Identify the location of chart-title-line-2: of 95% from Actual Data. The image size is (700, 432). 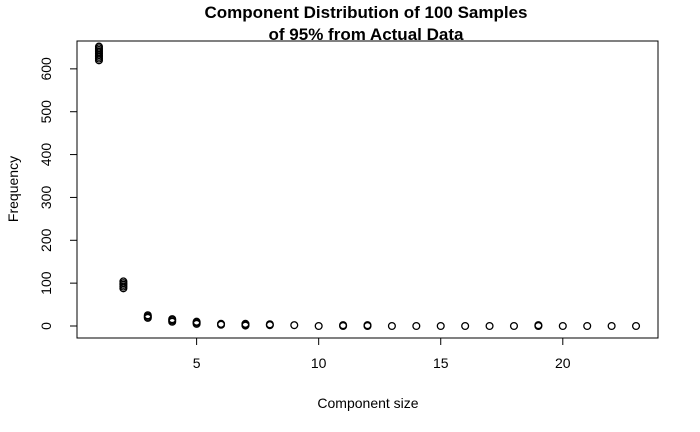
(366, 34).